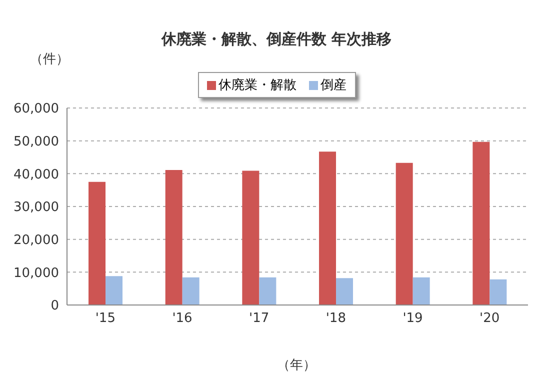 The height and width of the screenshot is (381, 553). Describe the element at coordinates (49, 59) in the screenshot. I see `y-axis-title: （件）` at that location.